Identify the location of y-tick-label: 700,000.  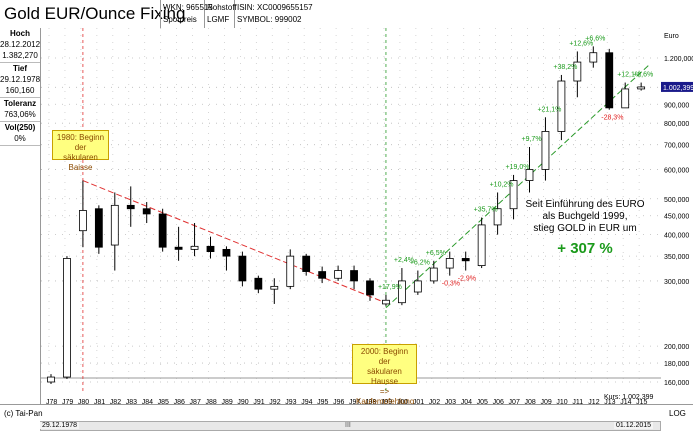
(676, 146).